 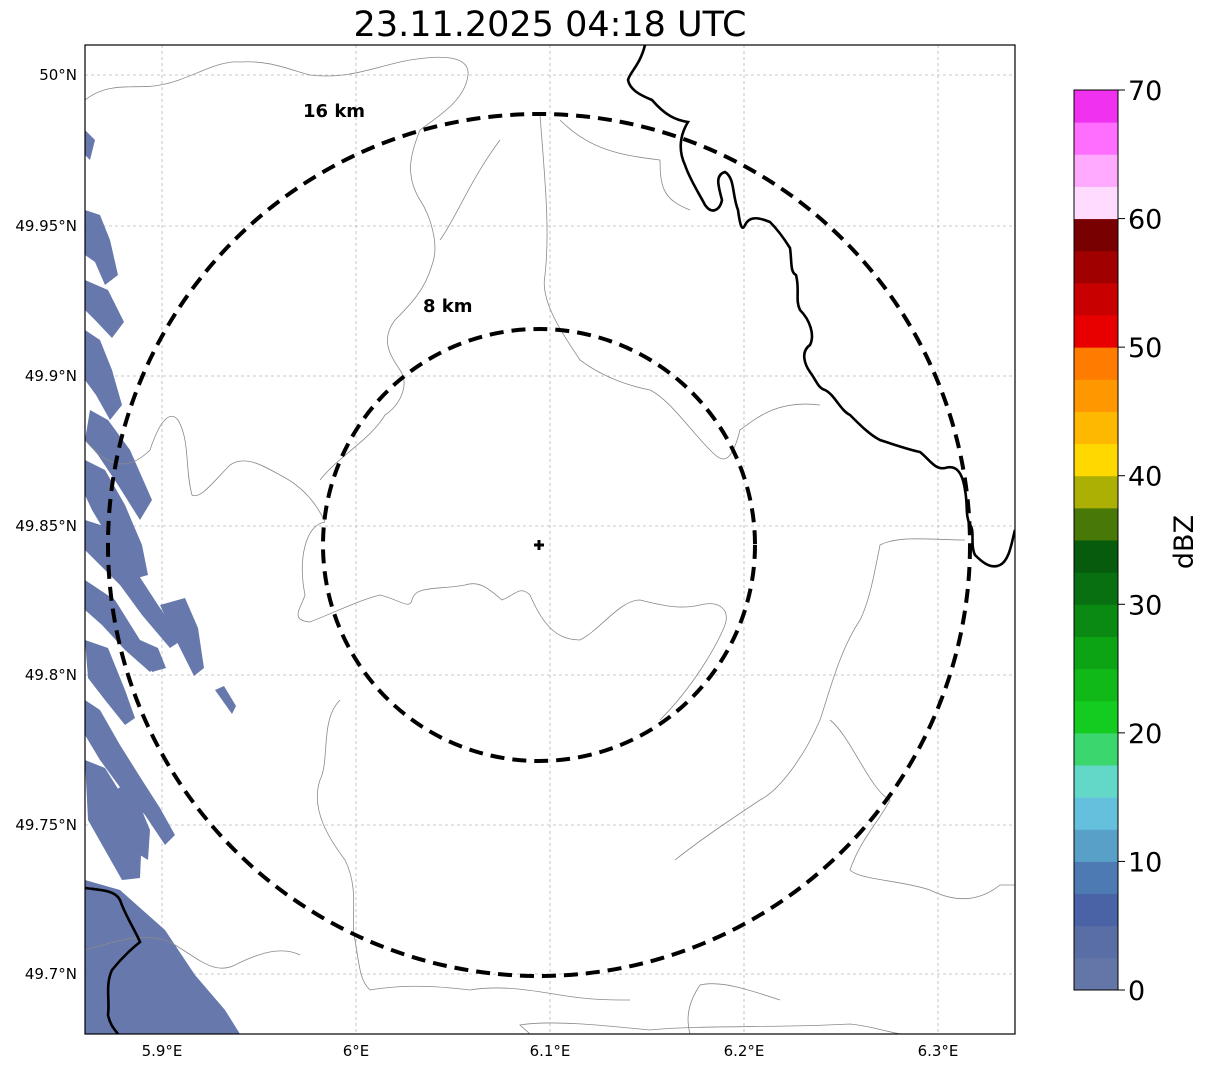 What do you see at coordinates (51, 675) in the screenshot?
I see `lat-tick-label: 49.8°N` at bounding box center [51, 675].